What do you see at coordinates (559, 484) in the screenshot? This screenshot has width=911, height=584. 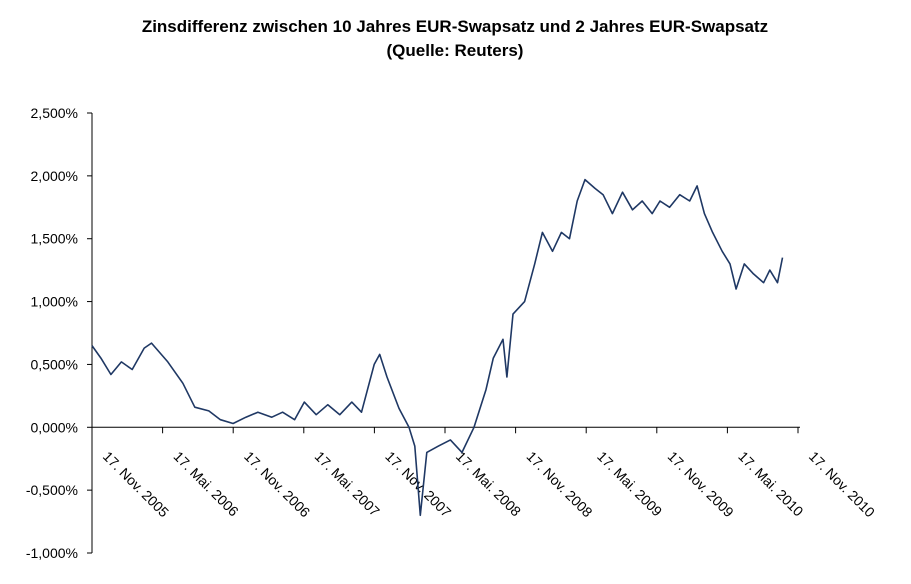 I see `x-tick-label: 17. Nov. 2008` at bounding box center [559, 484].